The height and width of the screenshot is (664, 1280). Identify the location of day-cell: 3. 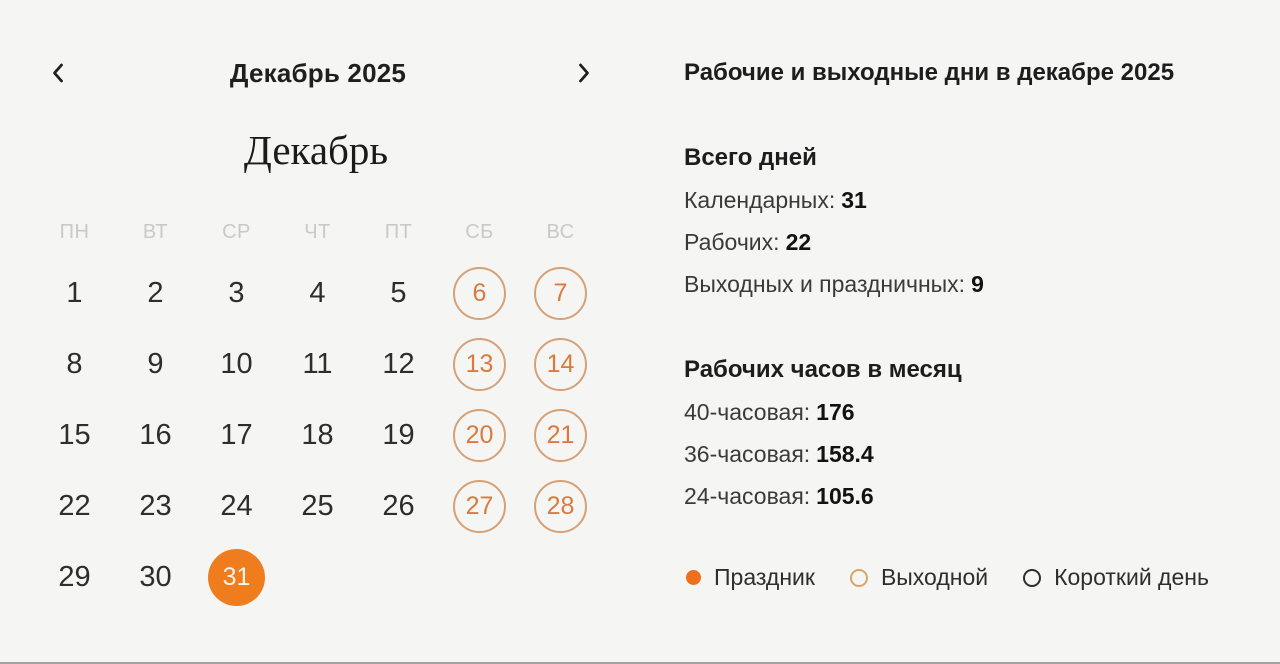
(236, 293).